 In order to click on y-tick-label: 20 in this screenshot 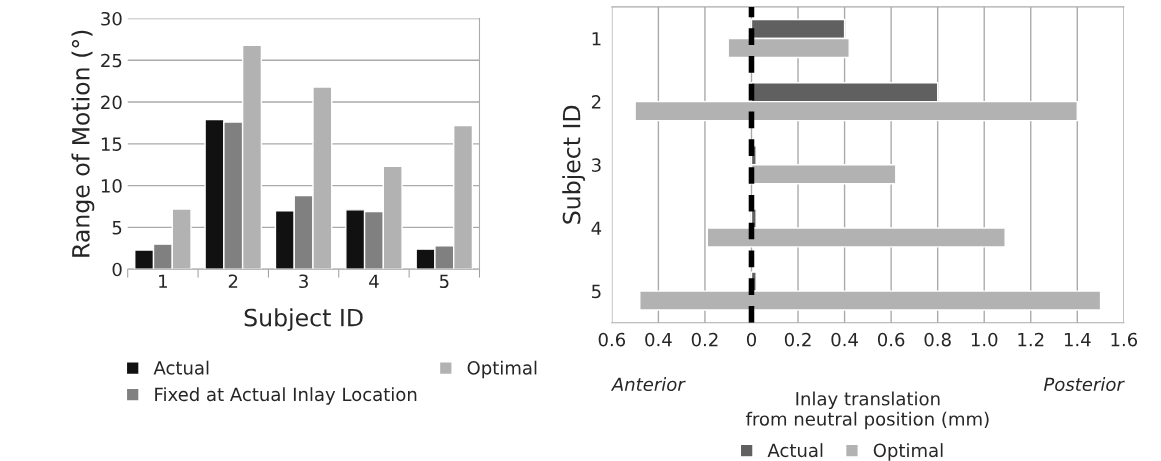, I will do `click(111, 102)`.